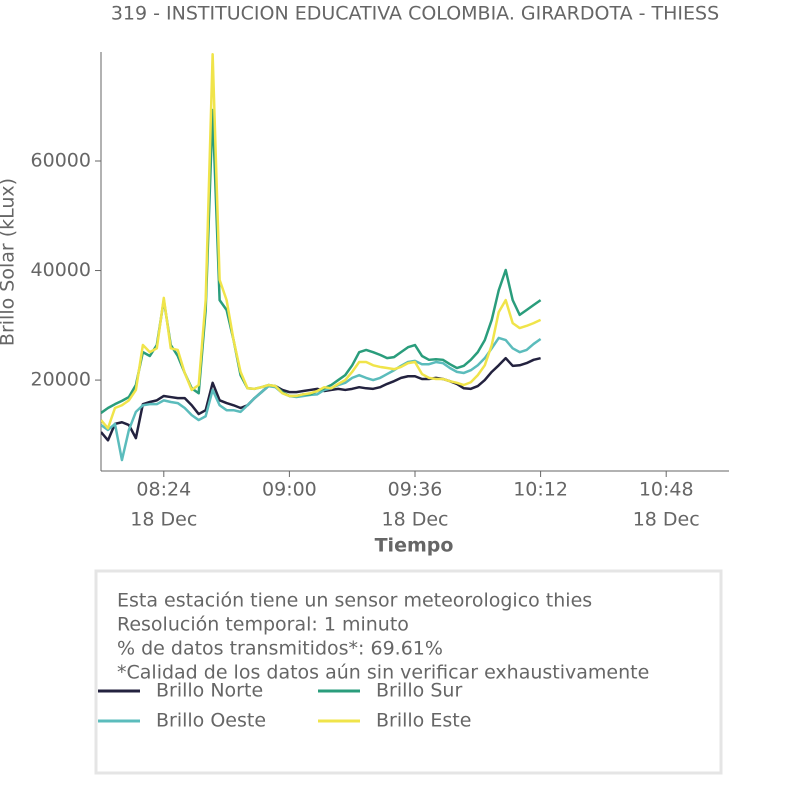 The height and width of the screenshot is (806, 806). I want to click on y-axis-label: Brillo Solar (kLux), so click(9, 262).